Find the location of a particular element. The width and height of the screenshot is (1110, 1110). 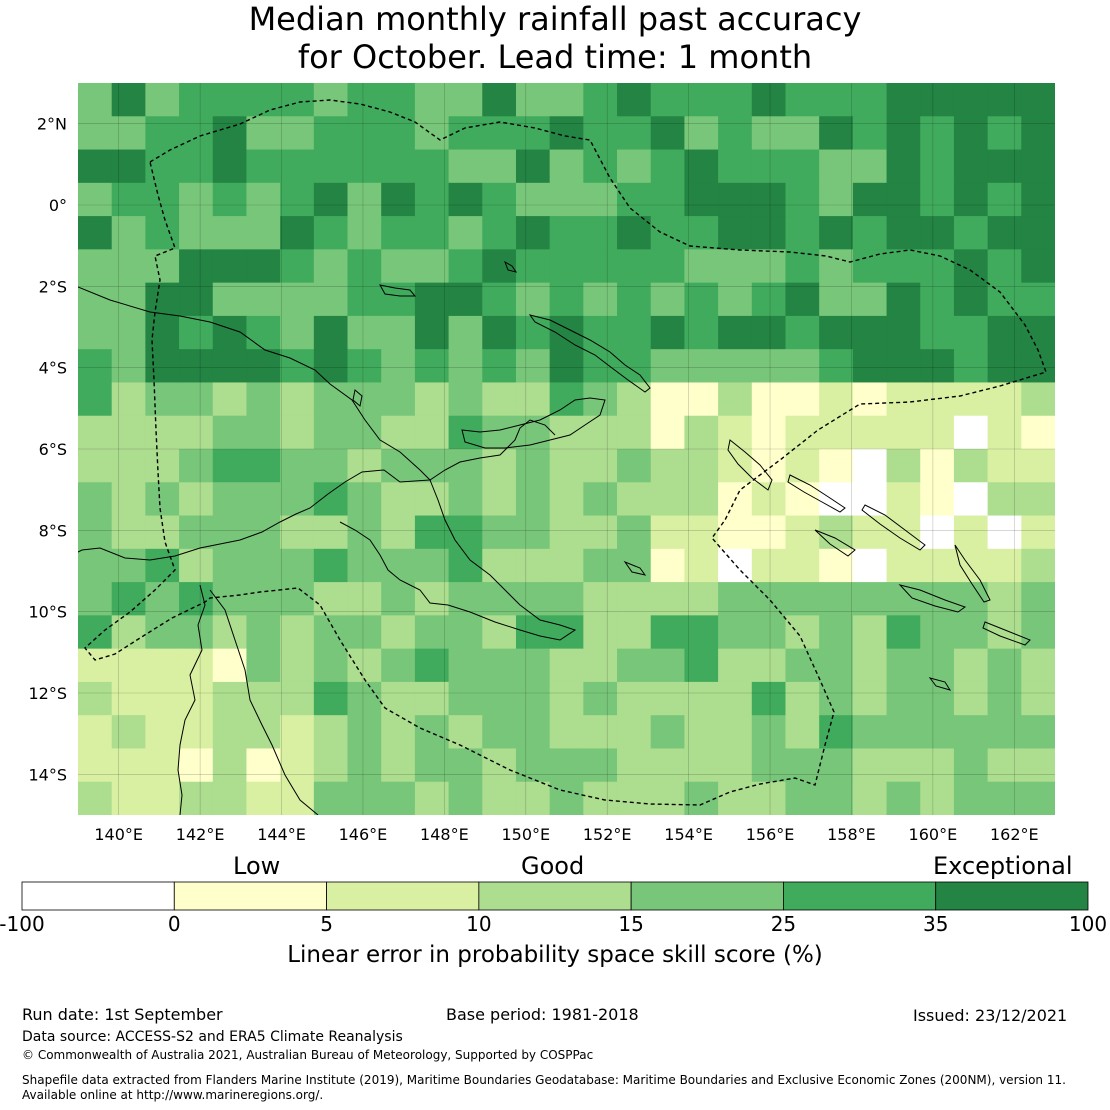

longitude-label: 150°E is located at coordinates (525, 834).